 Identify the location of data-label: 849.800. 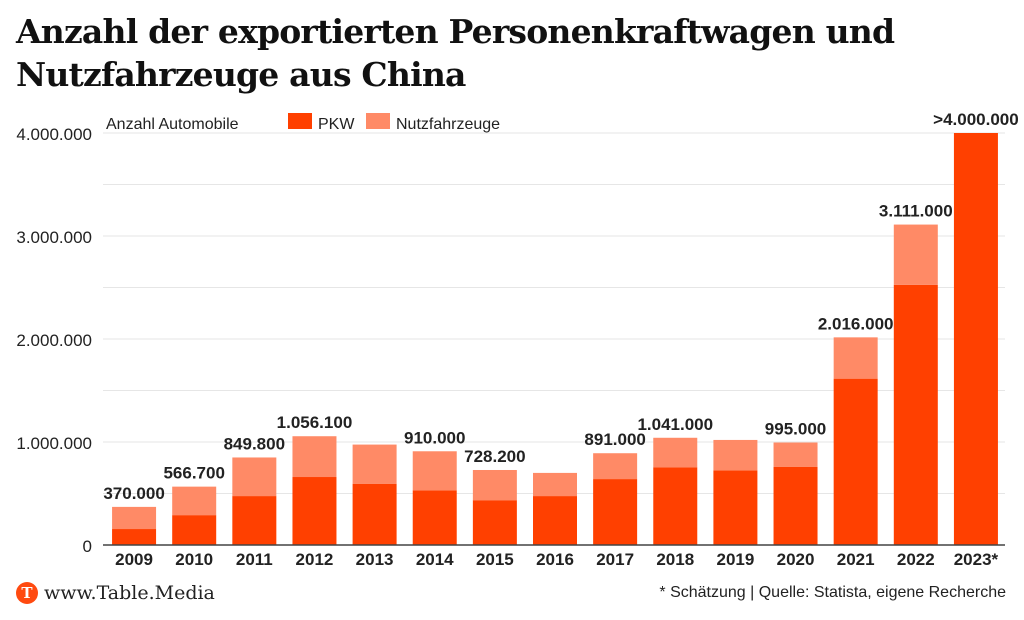
(254, 443).